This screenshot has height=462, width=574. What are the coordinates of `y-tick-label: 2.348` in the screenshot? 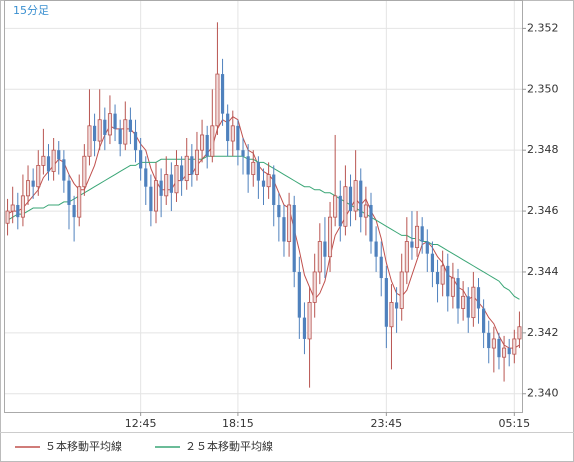 It's located at (543, 149).